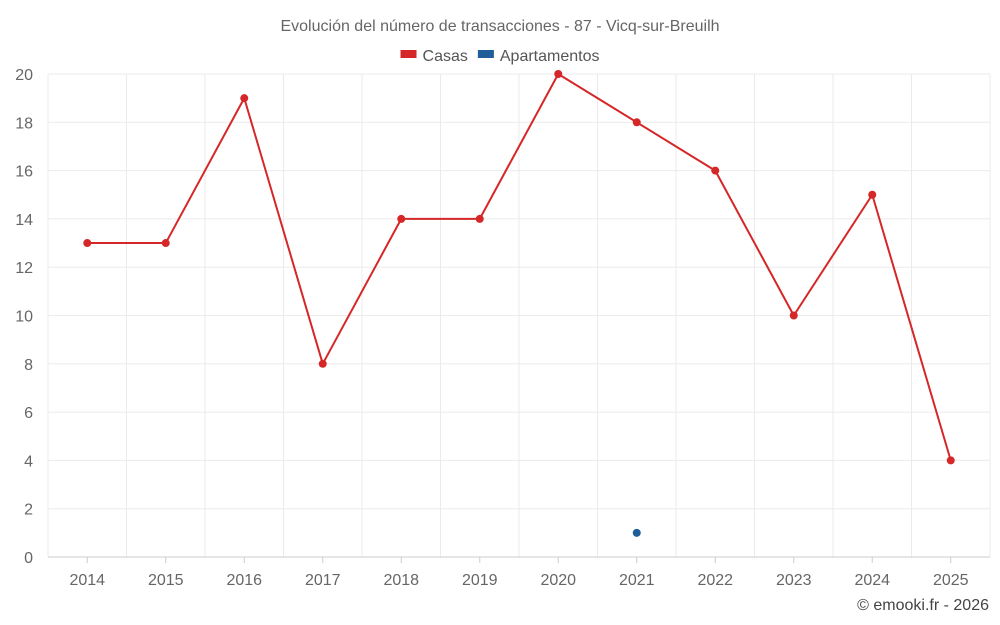 The width and height of the screenshot is (1000, 625). What do you see at coordinates (28, 510) in the screenshot?
I see `y-tick-label: 2` at bounding box center [28, 510].